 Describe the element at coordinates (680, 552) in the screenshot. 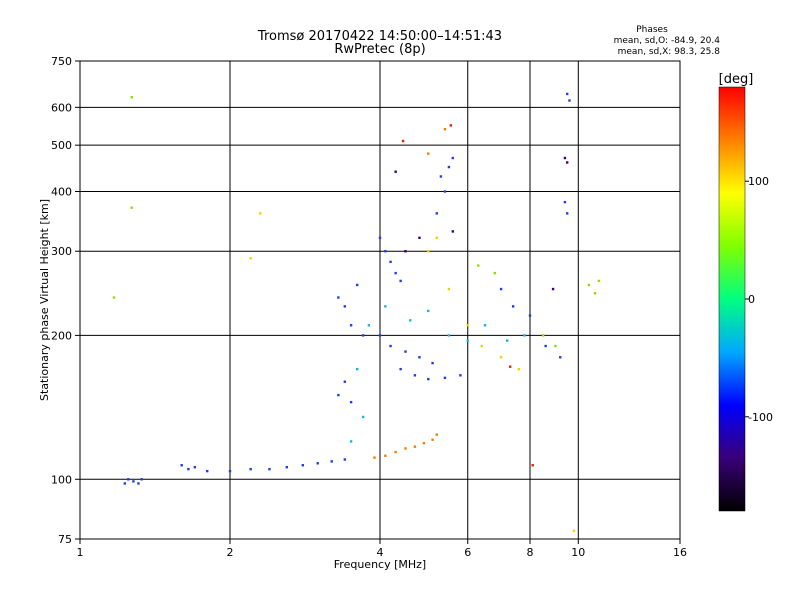

I see `x-tick-label: 16` at that location.